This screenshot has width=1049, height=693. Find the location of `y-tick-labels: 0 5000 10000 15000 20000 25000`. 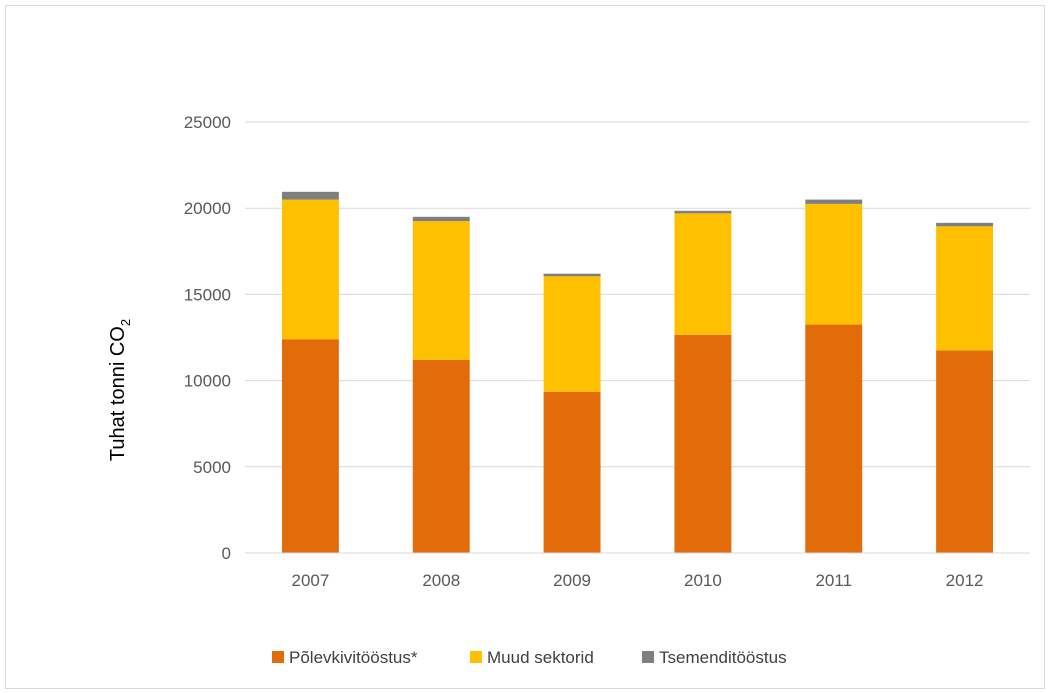

y-tick-labels: 0 5000 10000 15000 20000 25000 is located at coordinates (207, 338).